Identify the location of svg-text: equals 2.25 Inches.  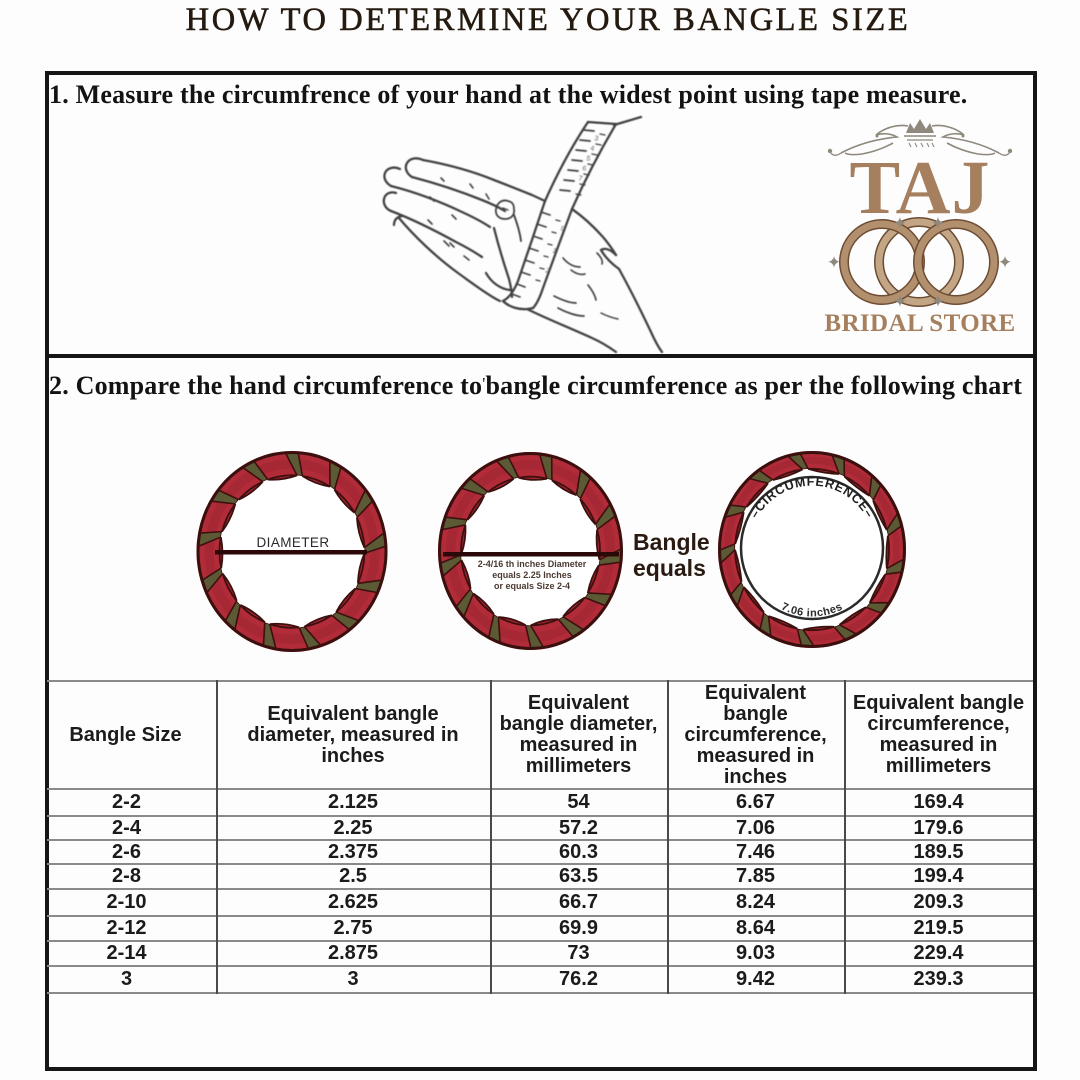
(532, 575).